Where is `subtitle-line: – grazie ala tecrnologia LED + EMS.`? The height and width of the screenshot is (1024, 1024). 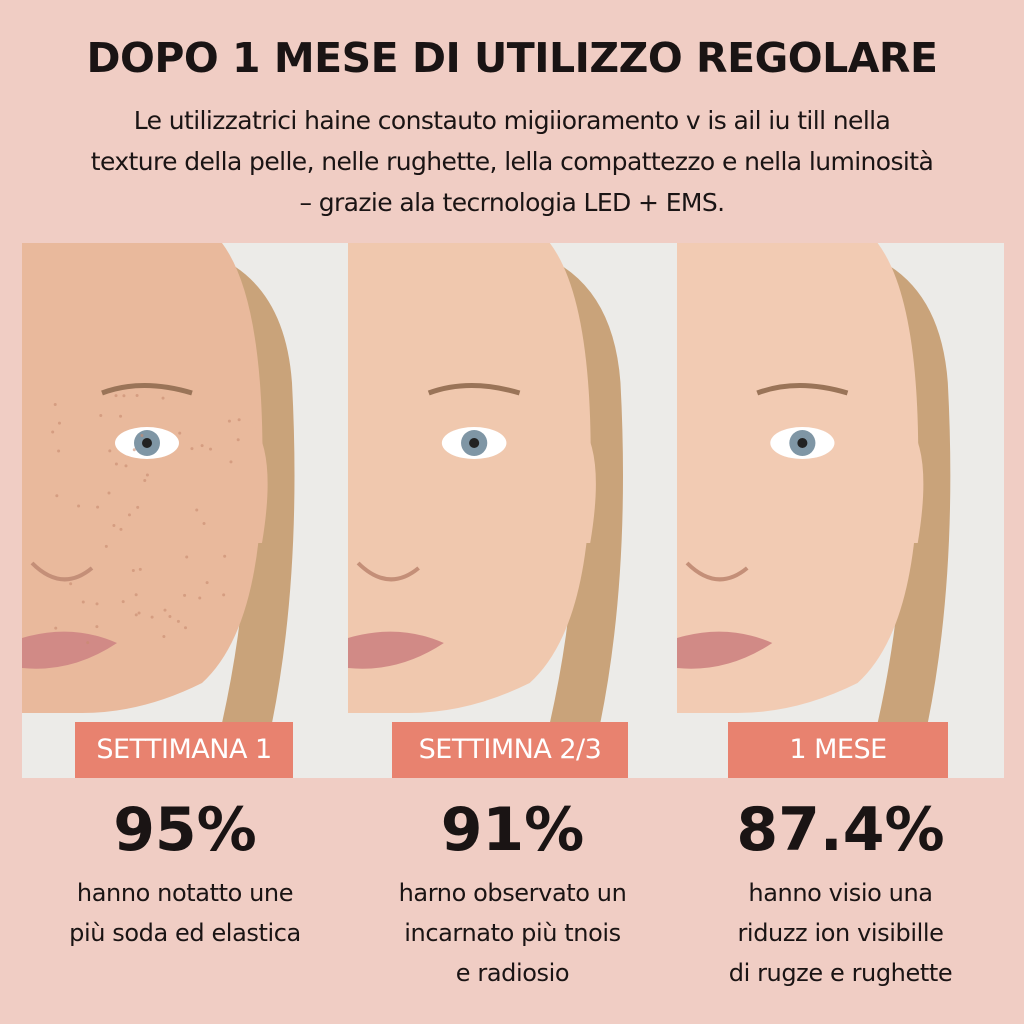
subtitle-line: – grazie ala tecrnologia LED + EMS. is located at coordinates (512, 202).